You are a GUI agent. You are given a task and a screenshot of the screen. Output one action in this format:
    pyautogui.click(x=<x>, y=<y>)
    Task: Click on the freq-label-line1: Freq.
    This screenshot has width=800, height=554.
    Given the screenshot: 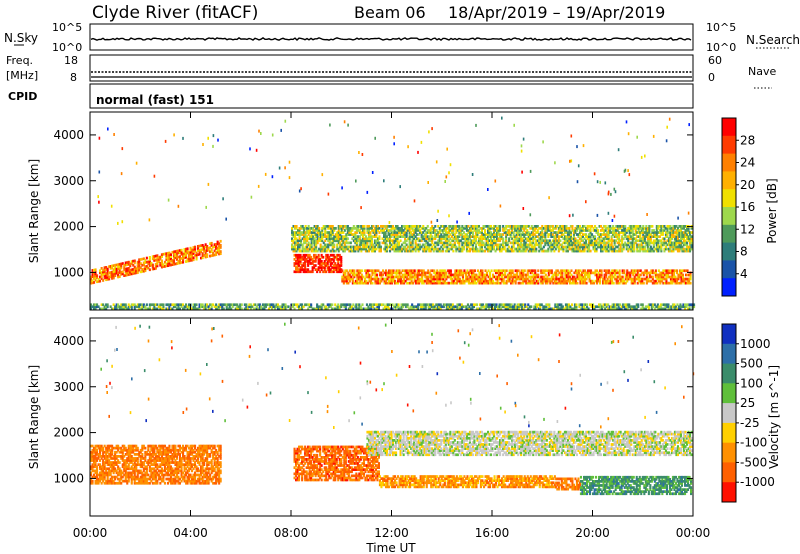 What is the action you would take?
    pyautogui.click(x=19, y=60)
    